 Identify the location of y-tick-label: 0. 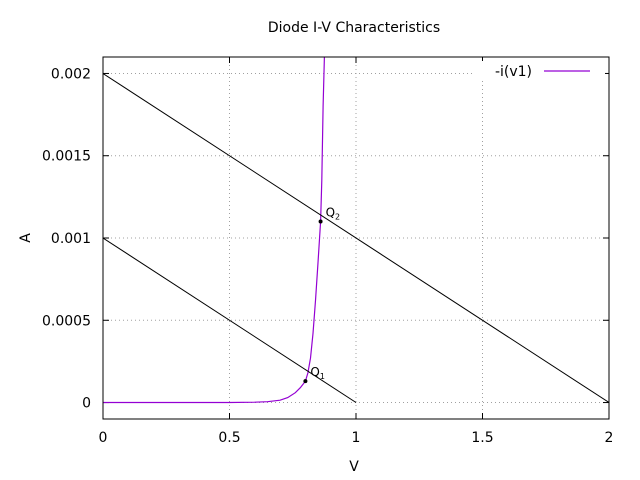
(86, 404).